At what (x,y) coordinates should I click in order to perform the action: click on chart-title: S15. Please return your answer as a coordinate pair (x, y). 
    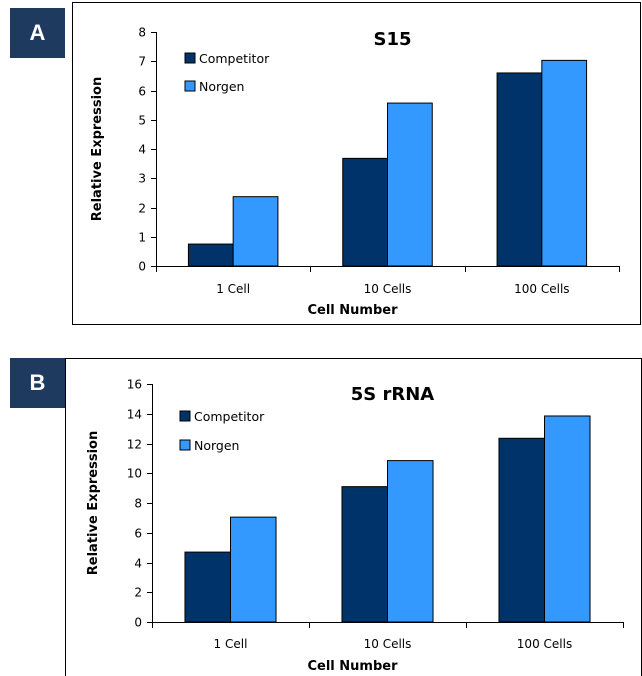
    Looking at the image, I should click on (392, 39).